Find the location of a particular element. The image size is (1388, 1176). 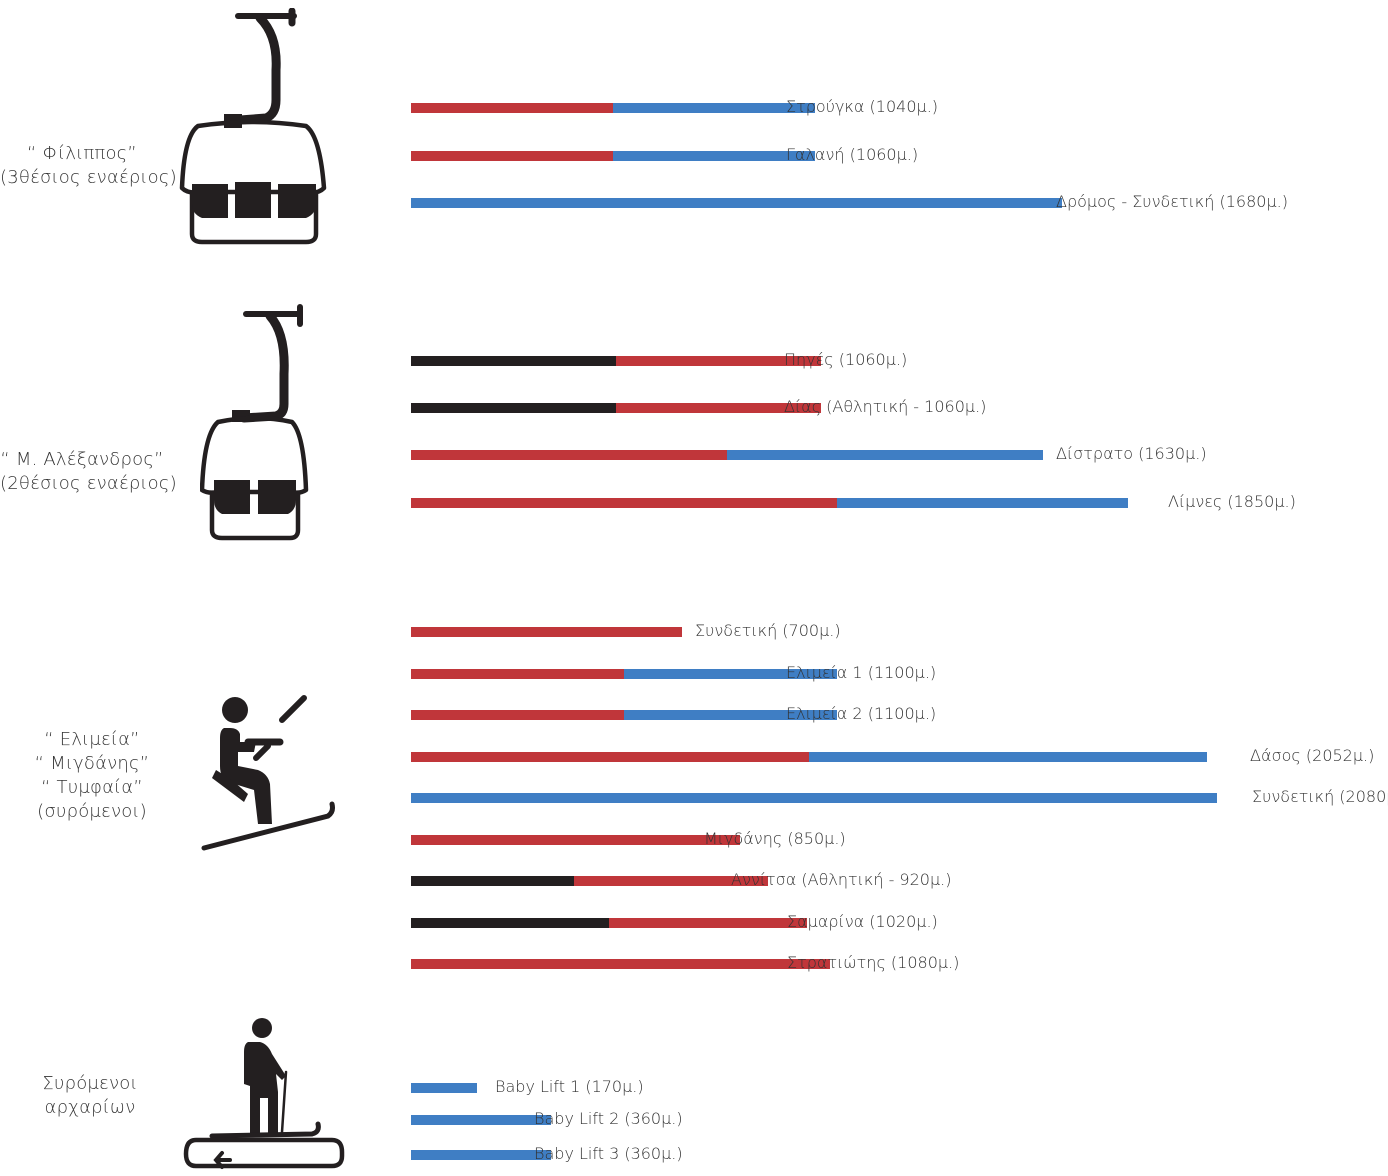

group-label-m-alexandros: “ Μ. Αλέξανδρος” (2θέσιος εναέριος) is located at coordinates (88, 471).